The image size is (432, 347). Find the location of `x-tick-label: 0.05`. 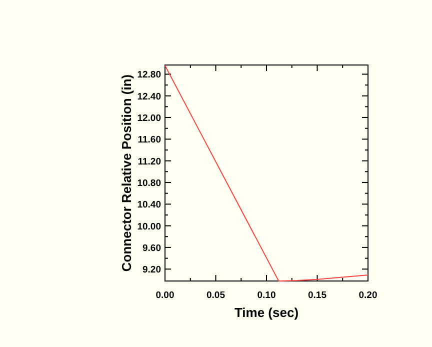

x-tick-label: 0.05 is located at coordinates (216, 295).